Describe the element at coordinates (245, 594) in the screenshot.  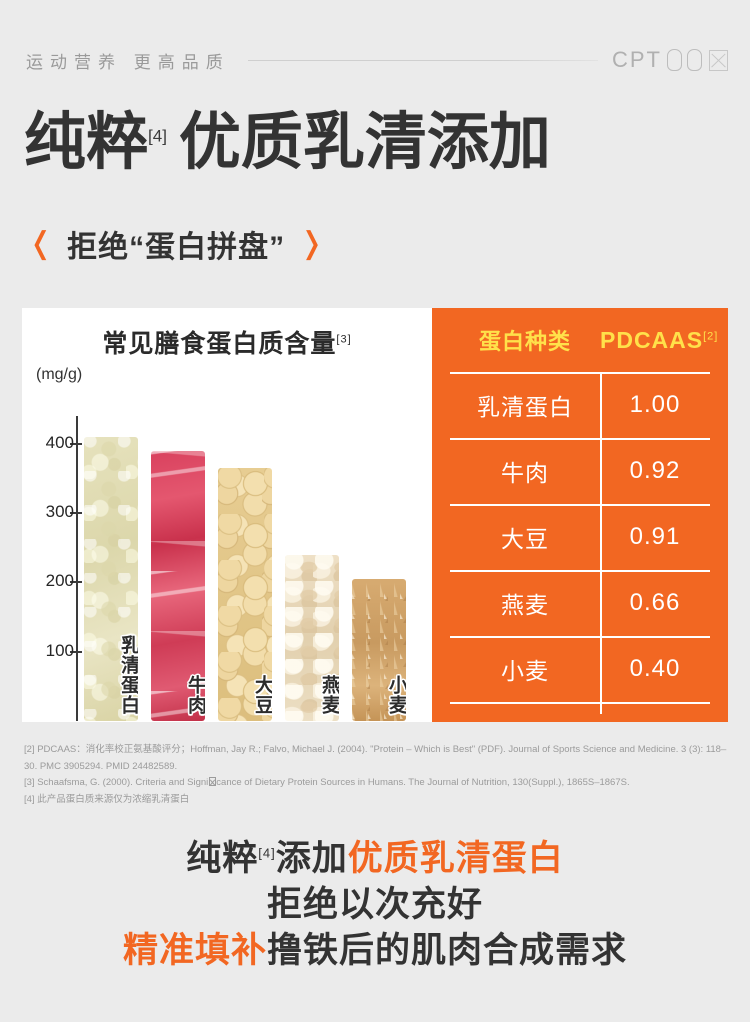
I see `bar-3: 大豆` at that location.